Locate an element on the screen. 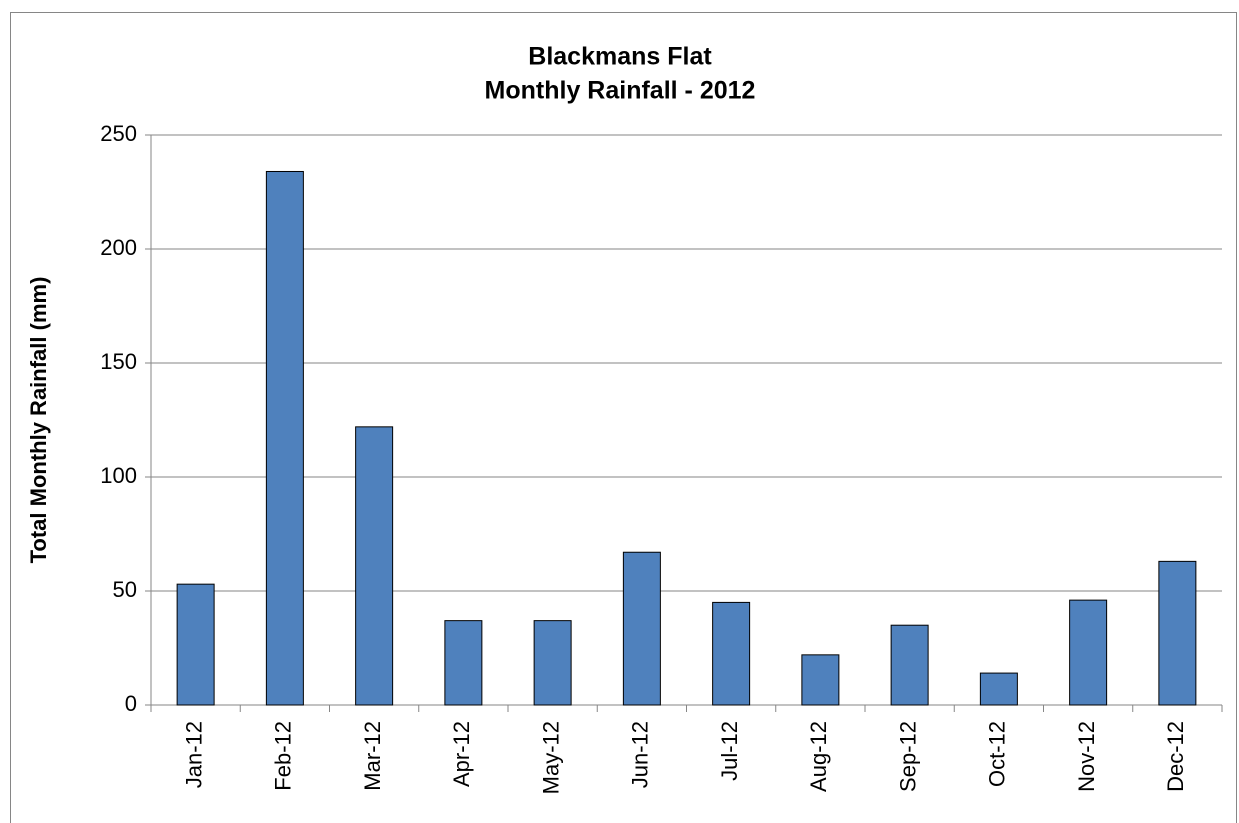 This screenshot has width=1239, height=823. y-axis-label: Total Monthly Rainfall (mm) is located at coordinates (38, 420).